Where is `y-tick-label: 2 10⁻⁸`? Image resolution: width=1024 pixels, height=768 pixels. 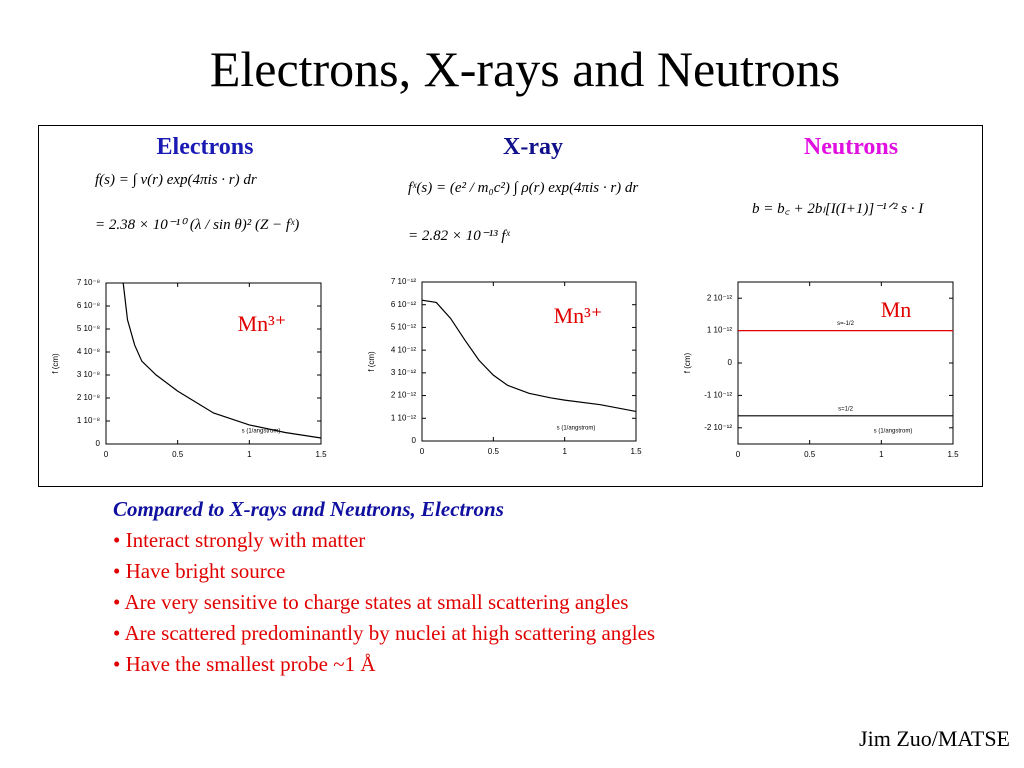 y-tick-label: 2 10⁻⁸ is located at coordinates (88, 397).